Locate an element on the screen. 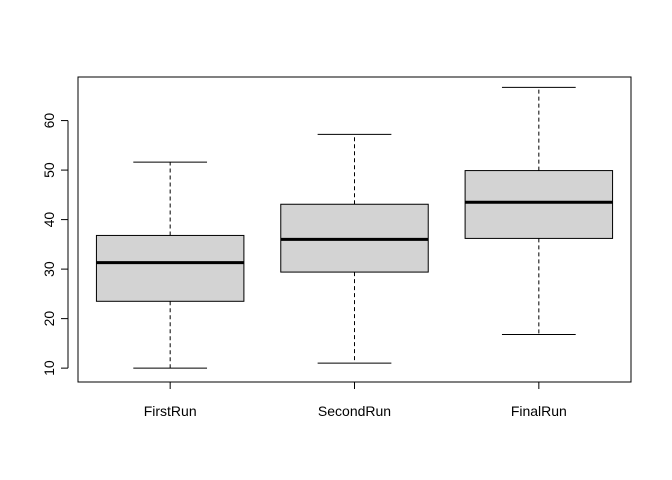 This screenshot has width=672, height=480. y-tick-label: 40 is located at coordinates (49, 220).